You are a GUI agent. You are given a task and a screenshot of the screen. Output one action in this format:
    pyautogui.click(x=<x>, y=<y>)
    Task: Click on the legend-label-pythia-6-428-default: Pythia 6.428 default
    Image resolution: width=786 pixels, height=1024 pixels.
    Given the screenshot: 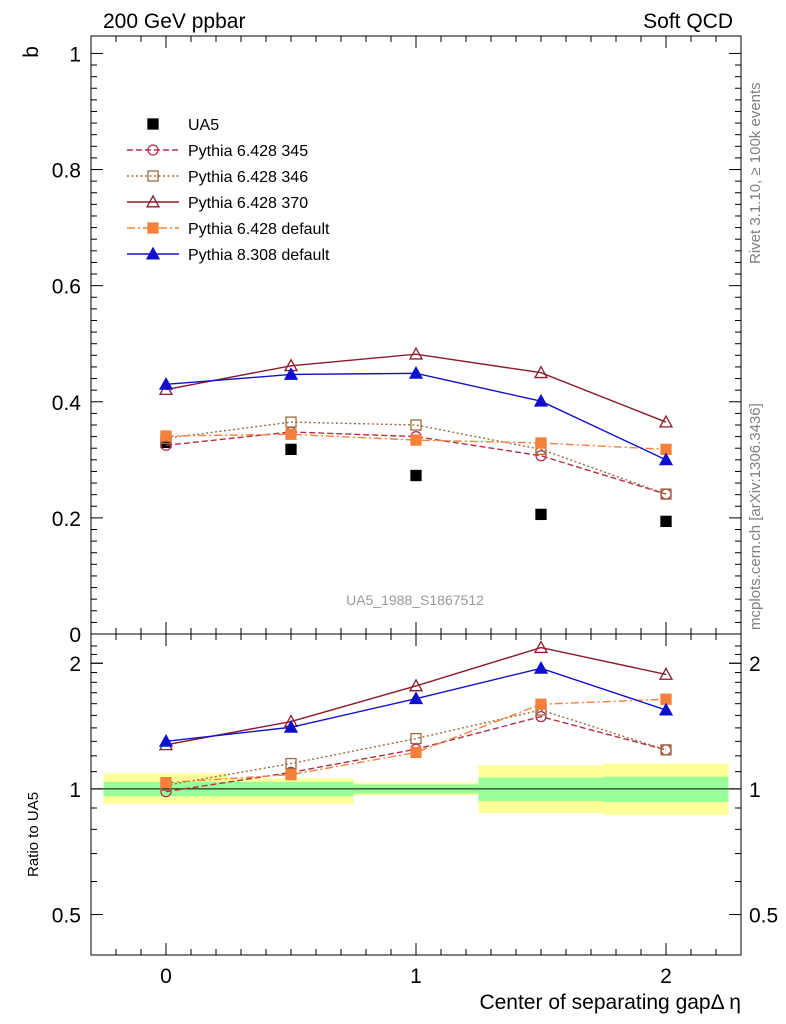 What is the action you would take?
    pyautogui.click(x=259, y=229)
    